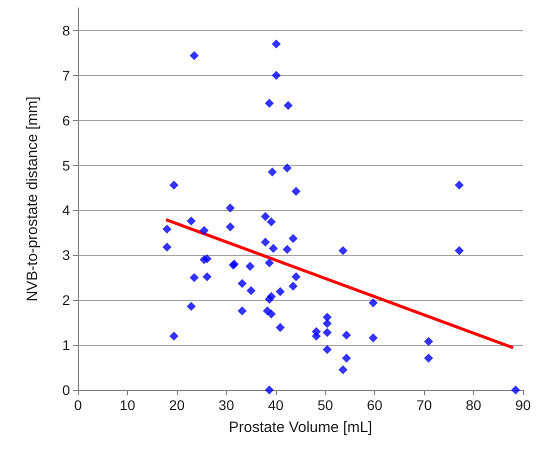 The height and width of the screenshot is (449, 544). Describe the element at coordinates (523, 405) in the screenshot. I see `x-tick-label: 90` at that location.